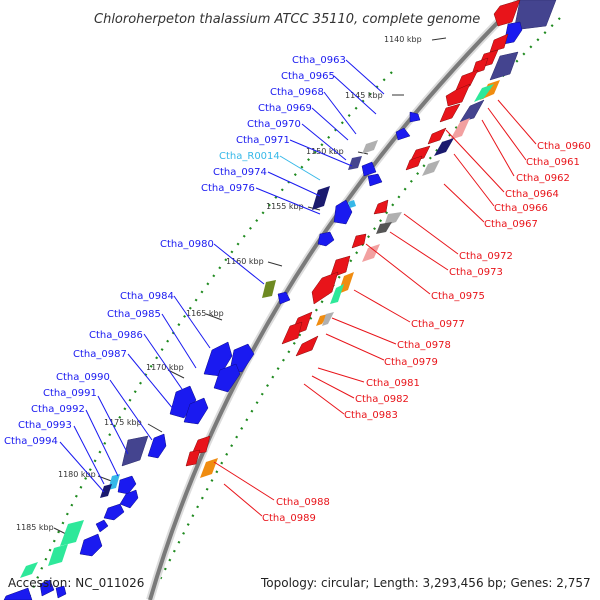 Image resolution: width=600 pixels, height=600 pixels. Describe the element at coordinates (100, 354) in the screenshot. I see `gene-label: Ctha_0987` at that location.